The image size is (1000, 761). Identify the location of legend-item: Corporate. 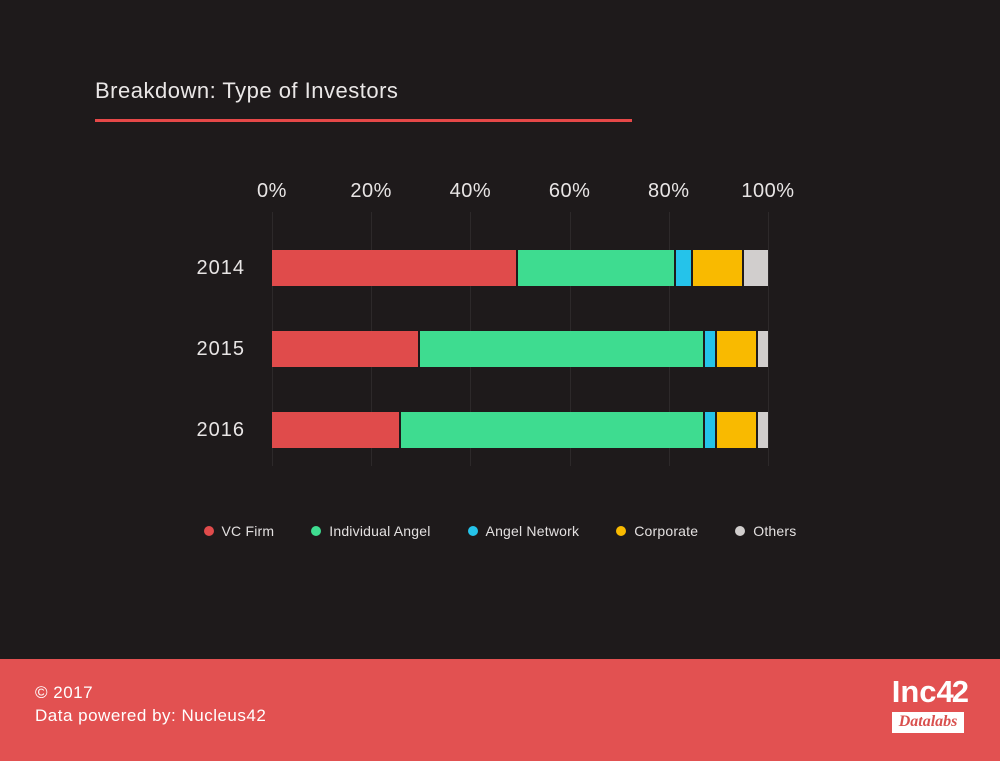
(657, 531).